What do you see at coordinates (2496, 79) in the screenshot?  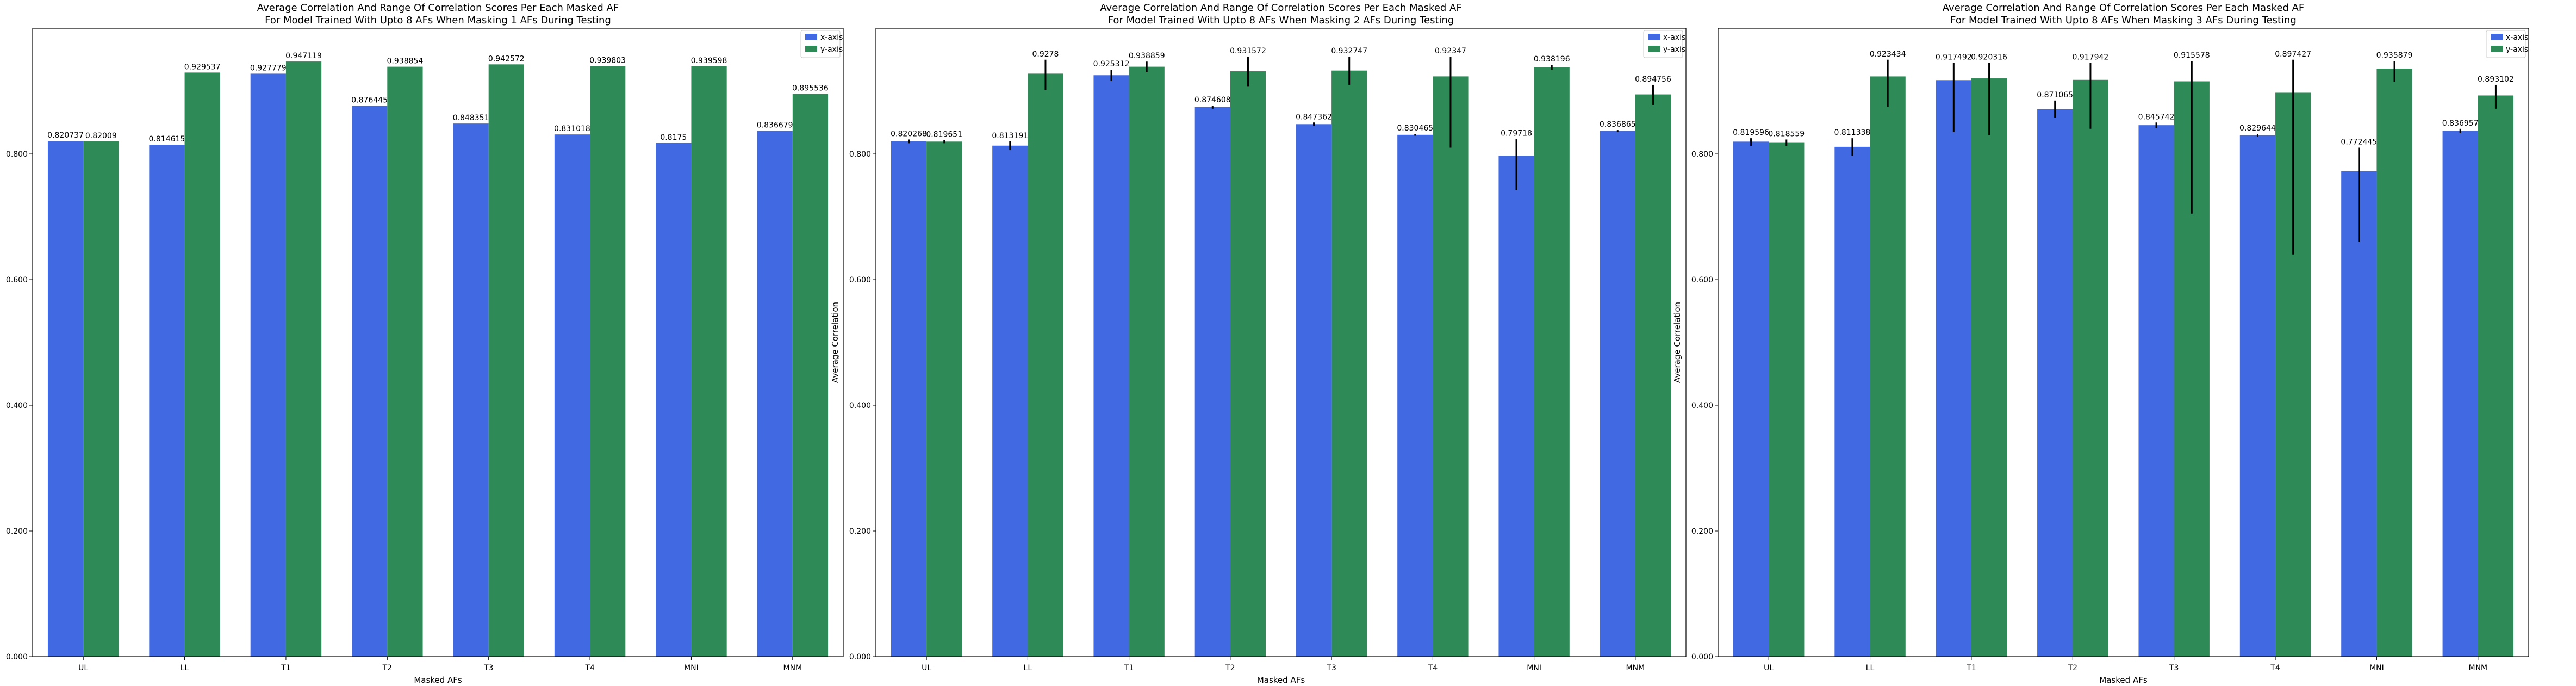 I see `data-label: 0.893102` at bounding box center [2496, 79].